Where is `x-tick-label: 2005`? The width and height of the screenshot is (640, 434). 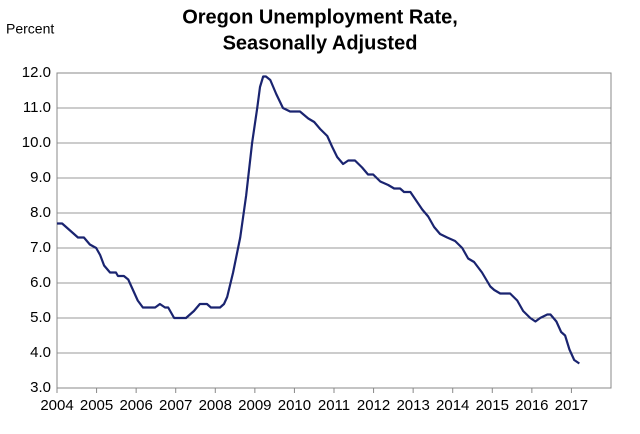 x-tick-label: 2005 is located at coordinates (96, 405).